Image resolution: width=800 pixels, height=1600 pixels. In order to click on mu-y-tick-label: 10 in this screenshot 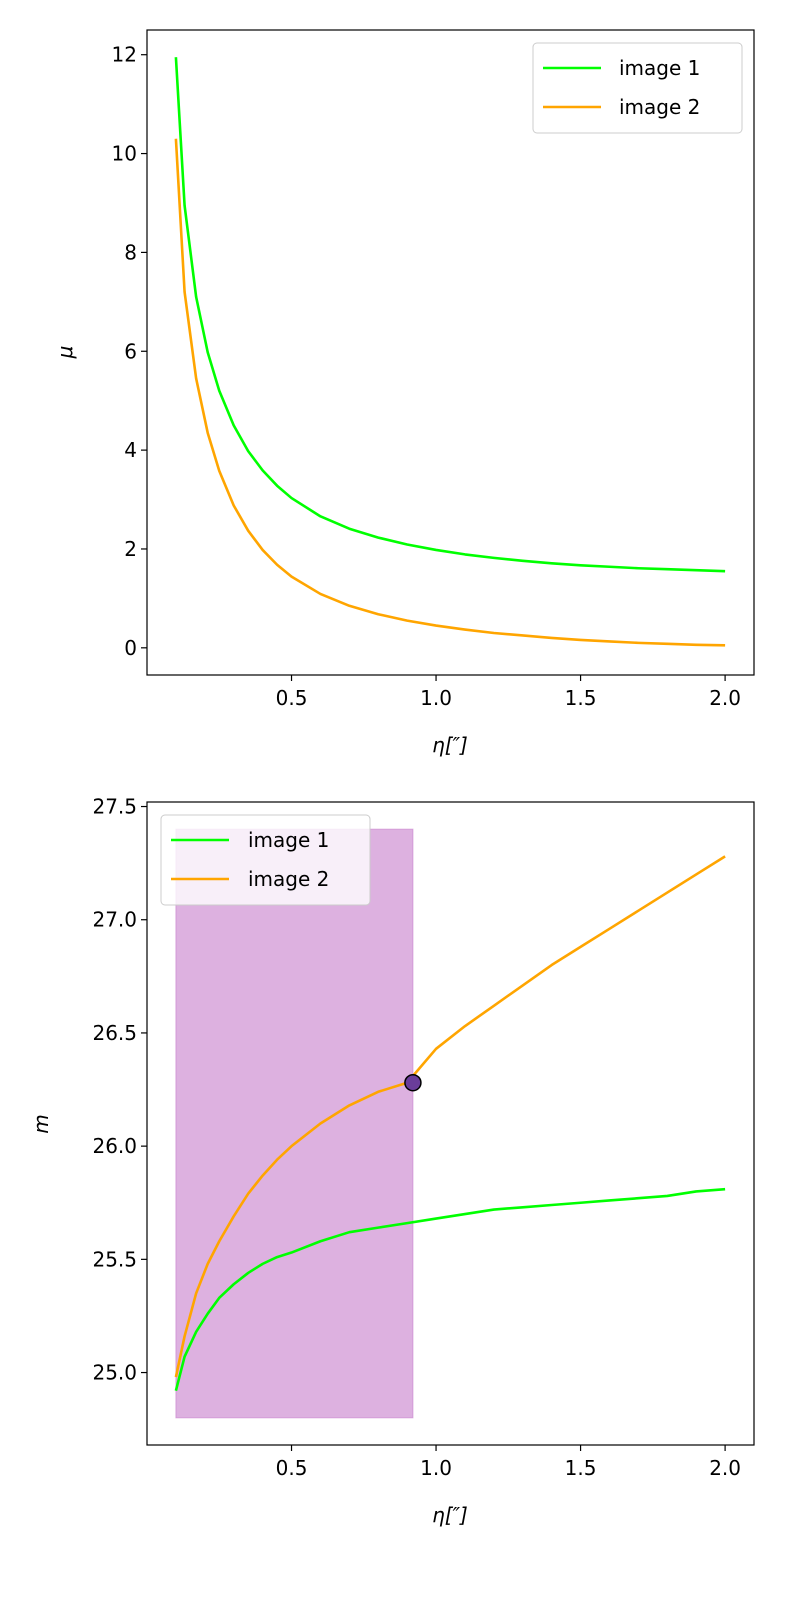, I will do `click(124, 154)`.